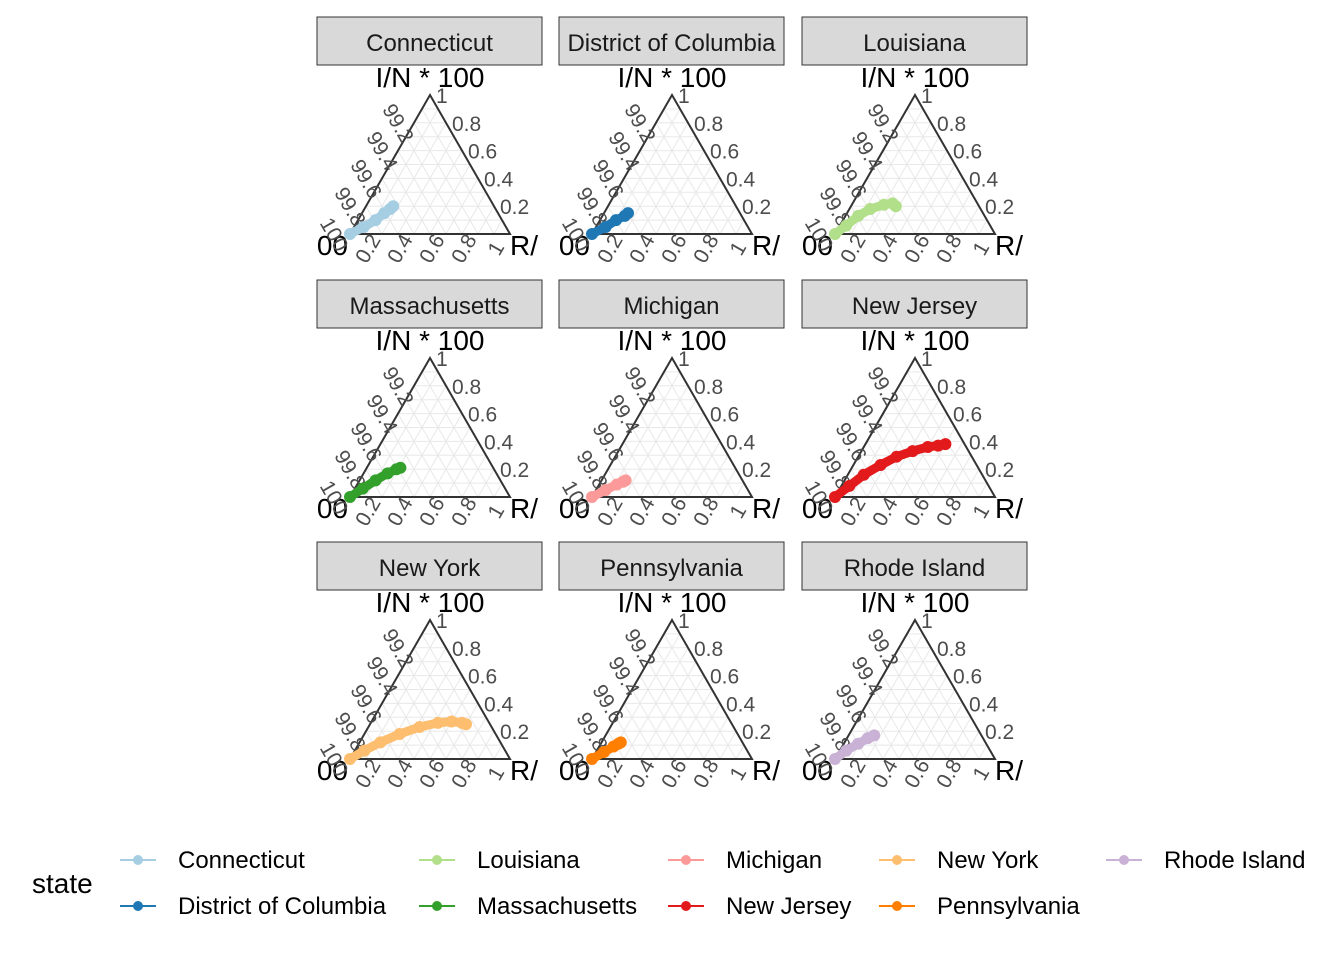 The image size is (1344, 960). I want to click on legend-item-louisiana: Louisiana, so click(499, 860).